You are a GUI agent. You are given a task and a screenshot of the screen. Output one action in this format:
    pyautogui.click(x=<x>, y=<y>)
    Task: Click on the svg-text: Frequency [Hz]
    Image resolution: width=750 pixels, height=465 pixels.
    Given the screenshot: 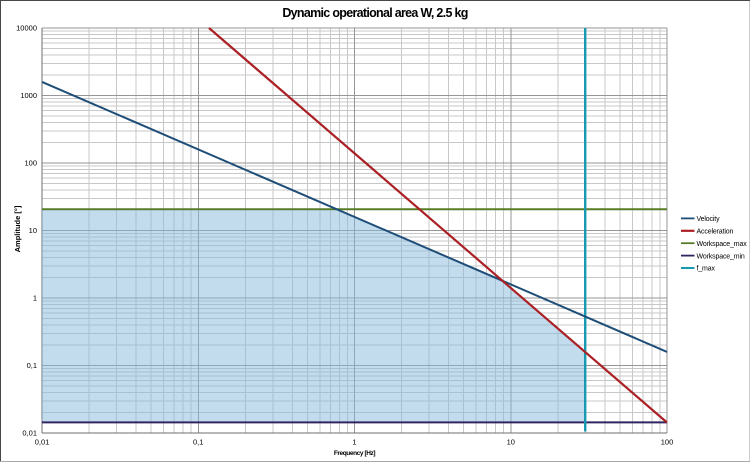 What is the action you would take?
    pyautogui.click(x=355, y=453)
    